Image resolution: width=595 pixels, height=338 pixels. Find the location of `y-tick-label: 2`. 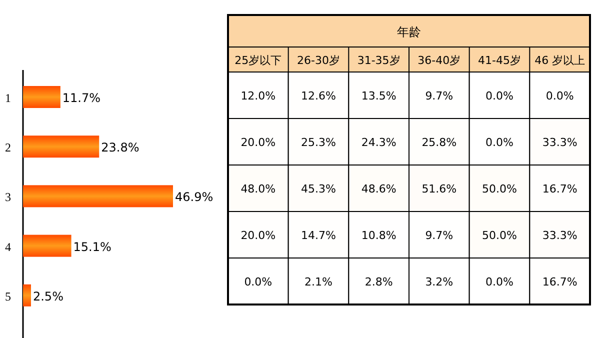

y-tick-label: 2 is located at coordinates (8, 147).